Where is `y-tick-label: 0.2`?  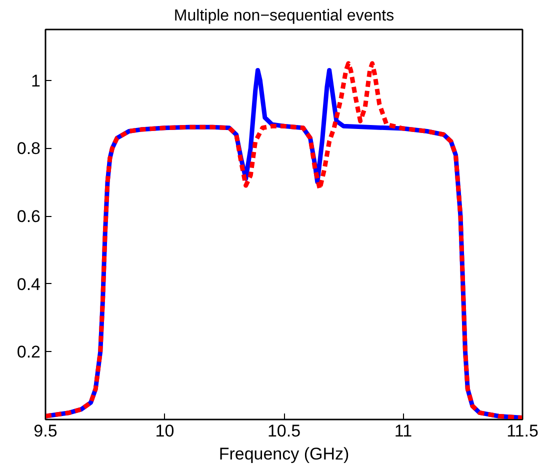
y-tick-label: 0.2 is located at coordinates (28, 352).